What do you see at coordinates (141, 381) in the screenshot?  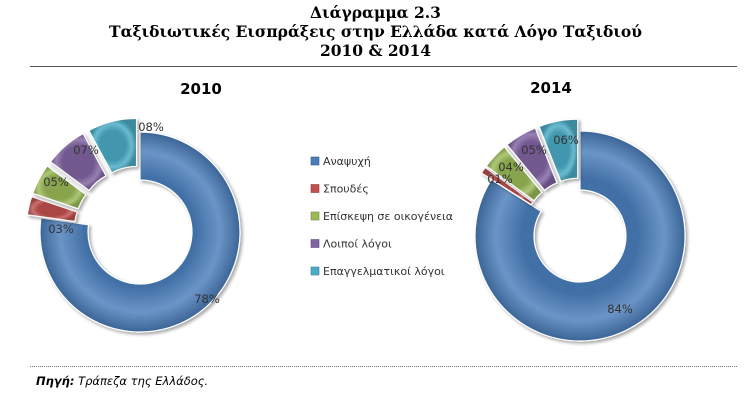 I see `source-text: Τράπεζα της Ελλάδος.` at bounding box center [141, 381].